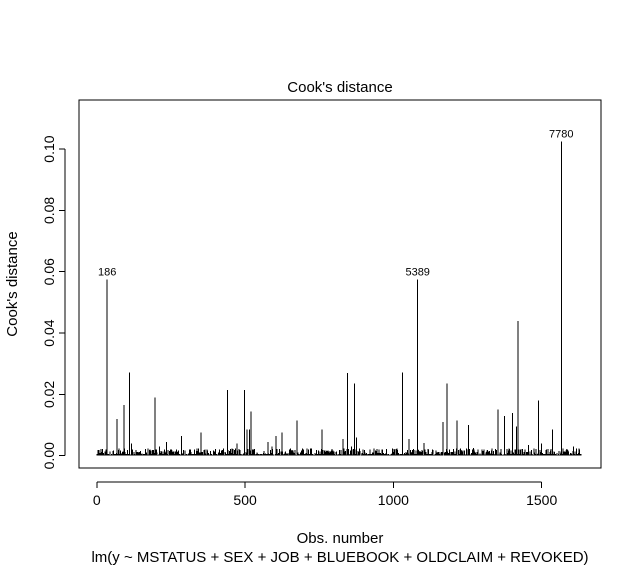 The image size is (642, 567). I want to click on y-tick-label: 0.08, so click(49, 210).